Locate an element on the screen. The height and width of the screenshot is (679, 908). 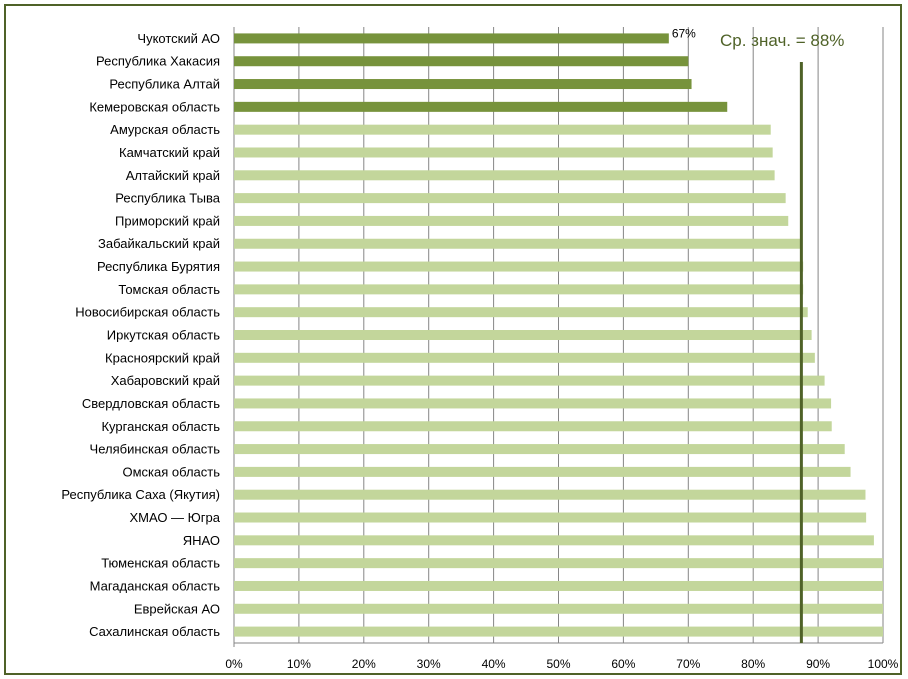
data-label: 67% is located at coordinates (684, 33).